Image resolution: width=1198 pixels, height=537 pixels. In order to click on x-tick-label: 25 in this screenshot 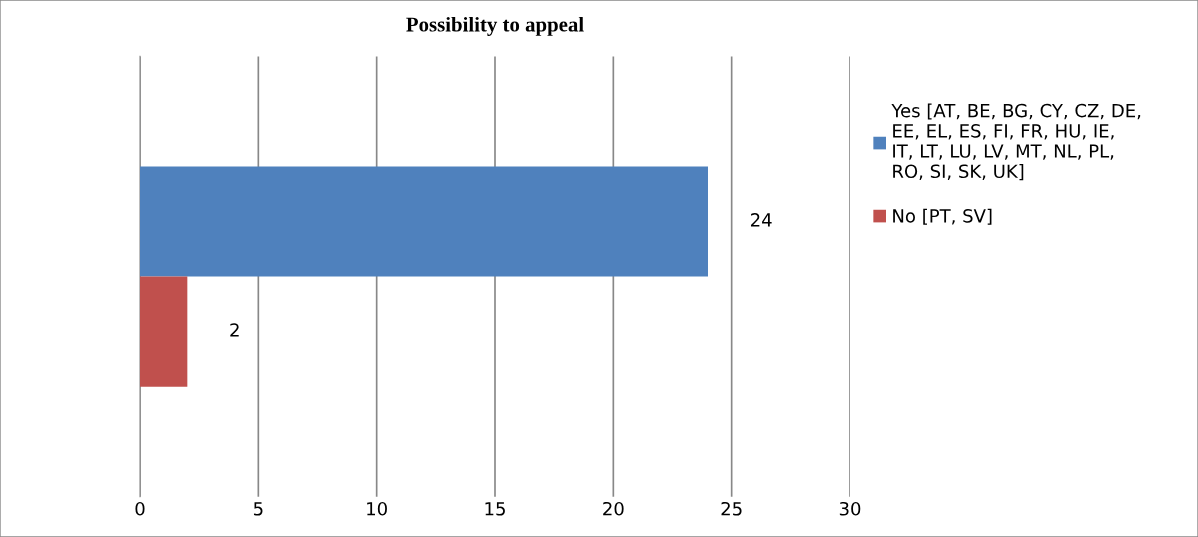, I will do `click(731, 508)`.